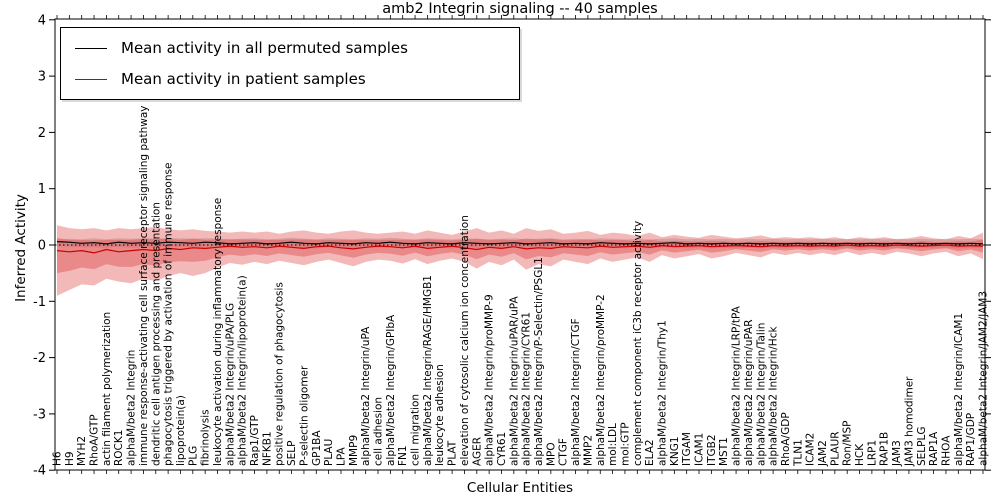 The height and width of the screenshot is (500, 1000). I want to click on category-label: alphaM/beta2 Integrin/proMMP-9, so click(490, 380).